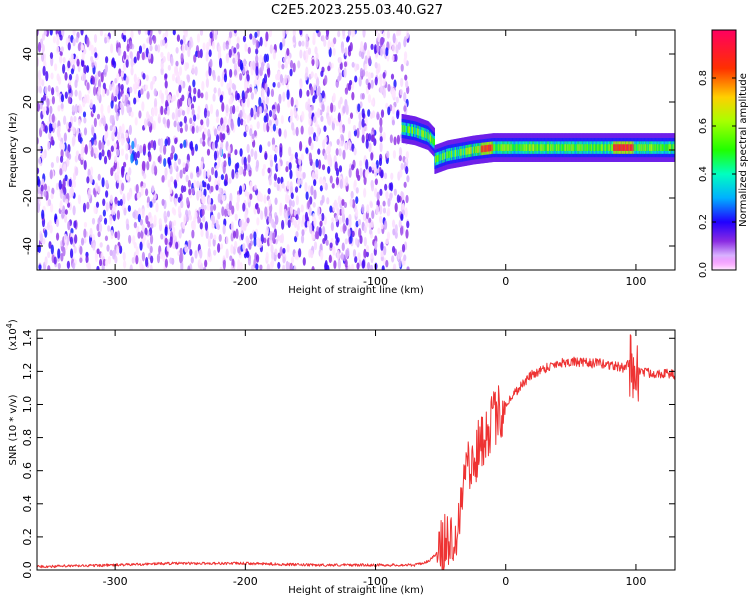  Describe the element at coordinates (245, 581) in the screenshot. I see `x-tick-label: -200` at that location.